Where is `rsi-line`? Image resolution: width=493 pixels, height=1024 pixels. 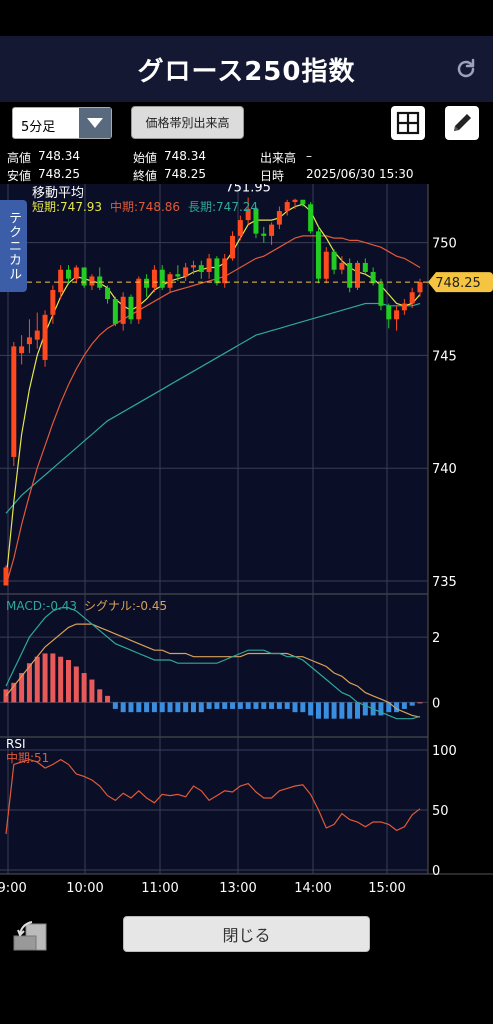
rsi-line is located at coordinates (213, 796).